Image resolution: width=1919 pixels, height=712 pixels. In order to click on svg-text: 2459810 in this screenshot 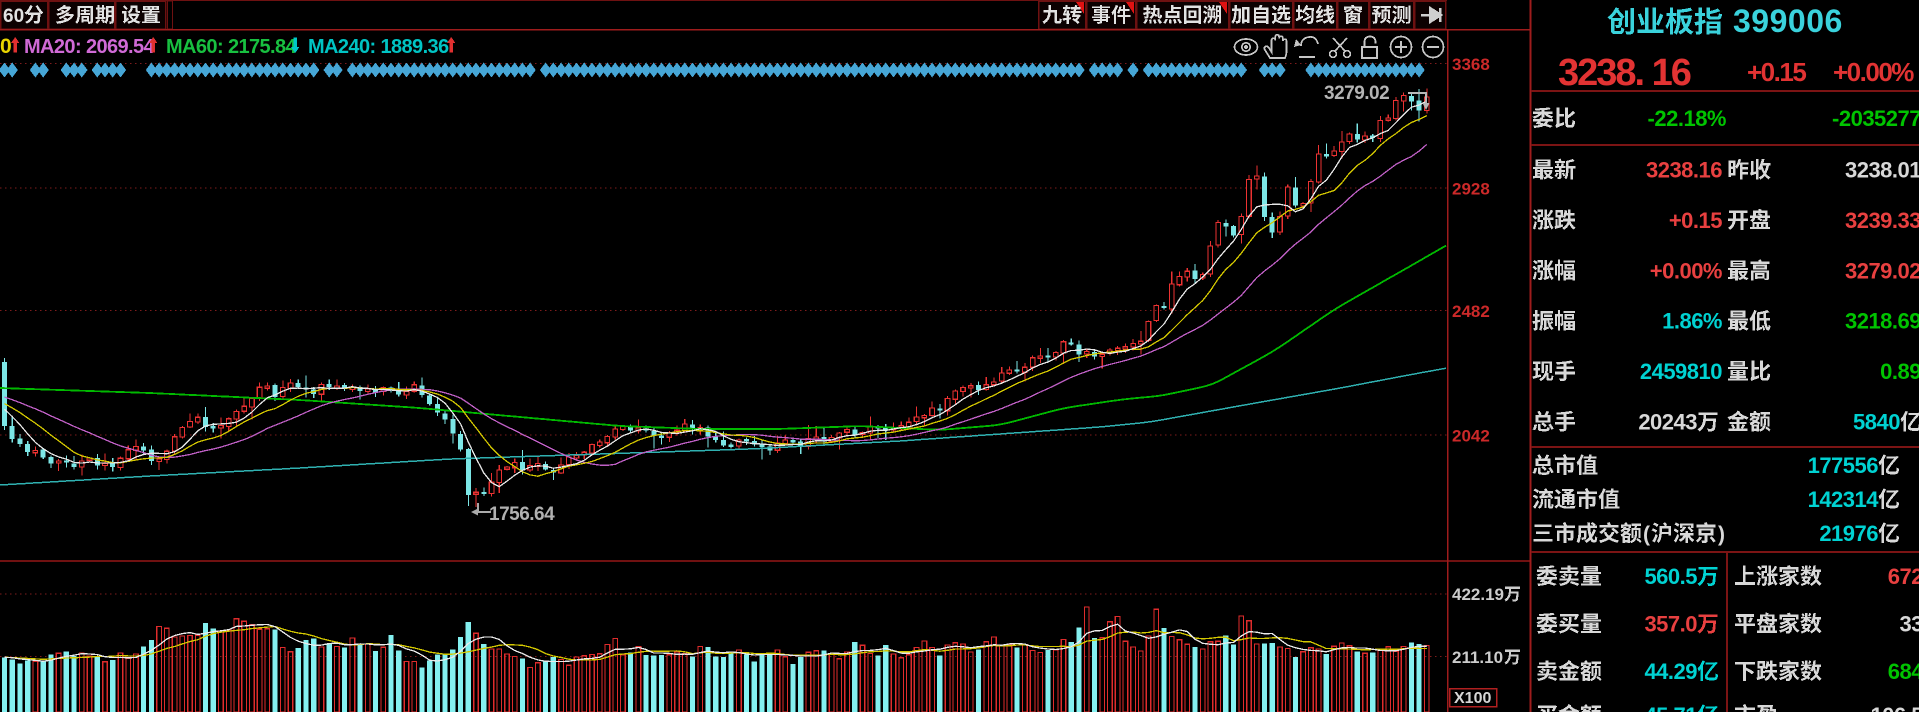, I will do `click(1681, 371)`.